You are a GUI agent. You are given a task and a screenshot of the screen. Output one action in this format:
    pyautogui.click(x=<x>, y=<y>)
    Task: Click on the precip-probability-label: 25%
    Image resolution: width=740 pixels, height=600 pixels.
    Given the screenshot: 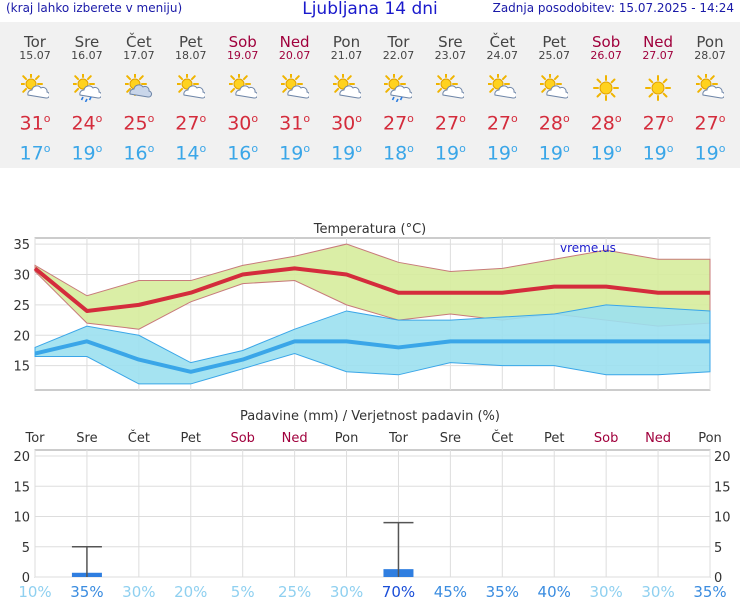 What is the action you would take?
    pyautogui.click(x=294, y=591)
    